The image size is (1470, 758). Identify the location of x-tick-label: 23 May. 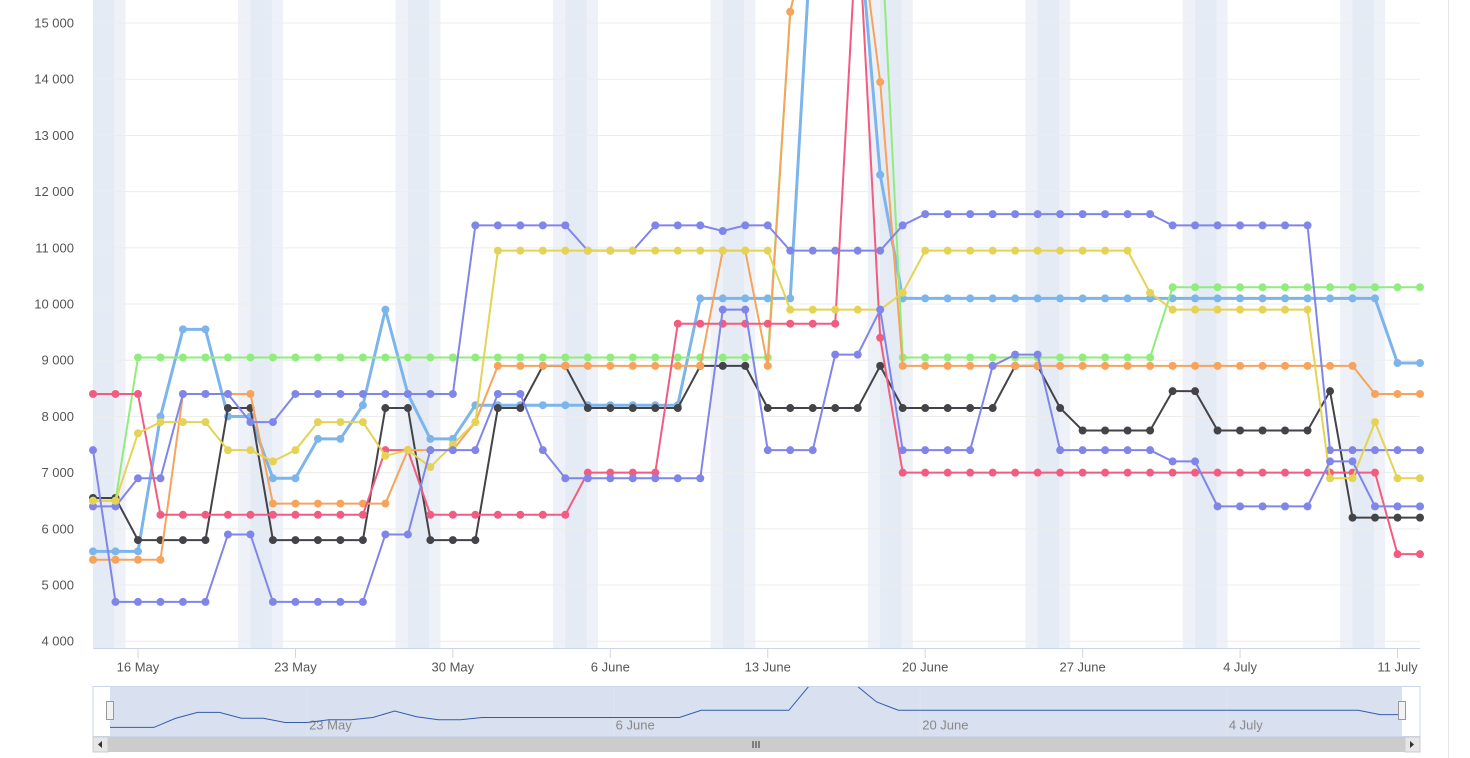
(295, 666).